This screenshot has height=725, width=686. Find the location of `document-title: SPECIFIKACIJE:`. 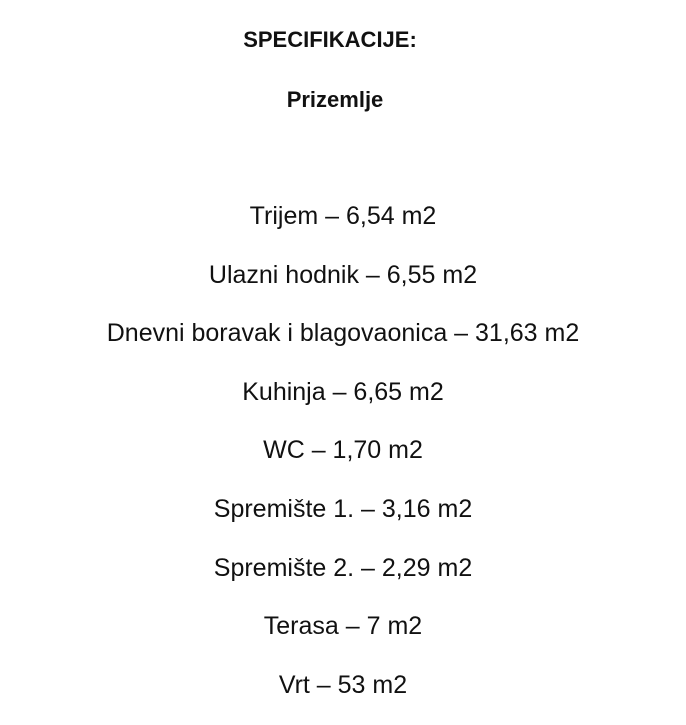

document-title: SPECIFIKACIJE: is located at coordinates (330, 39).